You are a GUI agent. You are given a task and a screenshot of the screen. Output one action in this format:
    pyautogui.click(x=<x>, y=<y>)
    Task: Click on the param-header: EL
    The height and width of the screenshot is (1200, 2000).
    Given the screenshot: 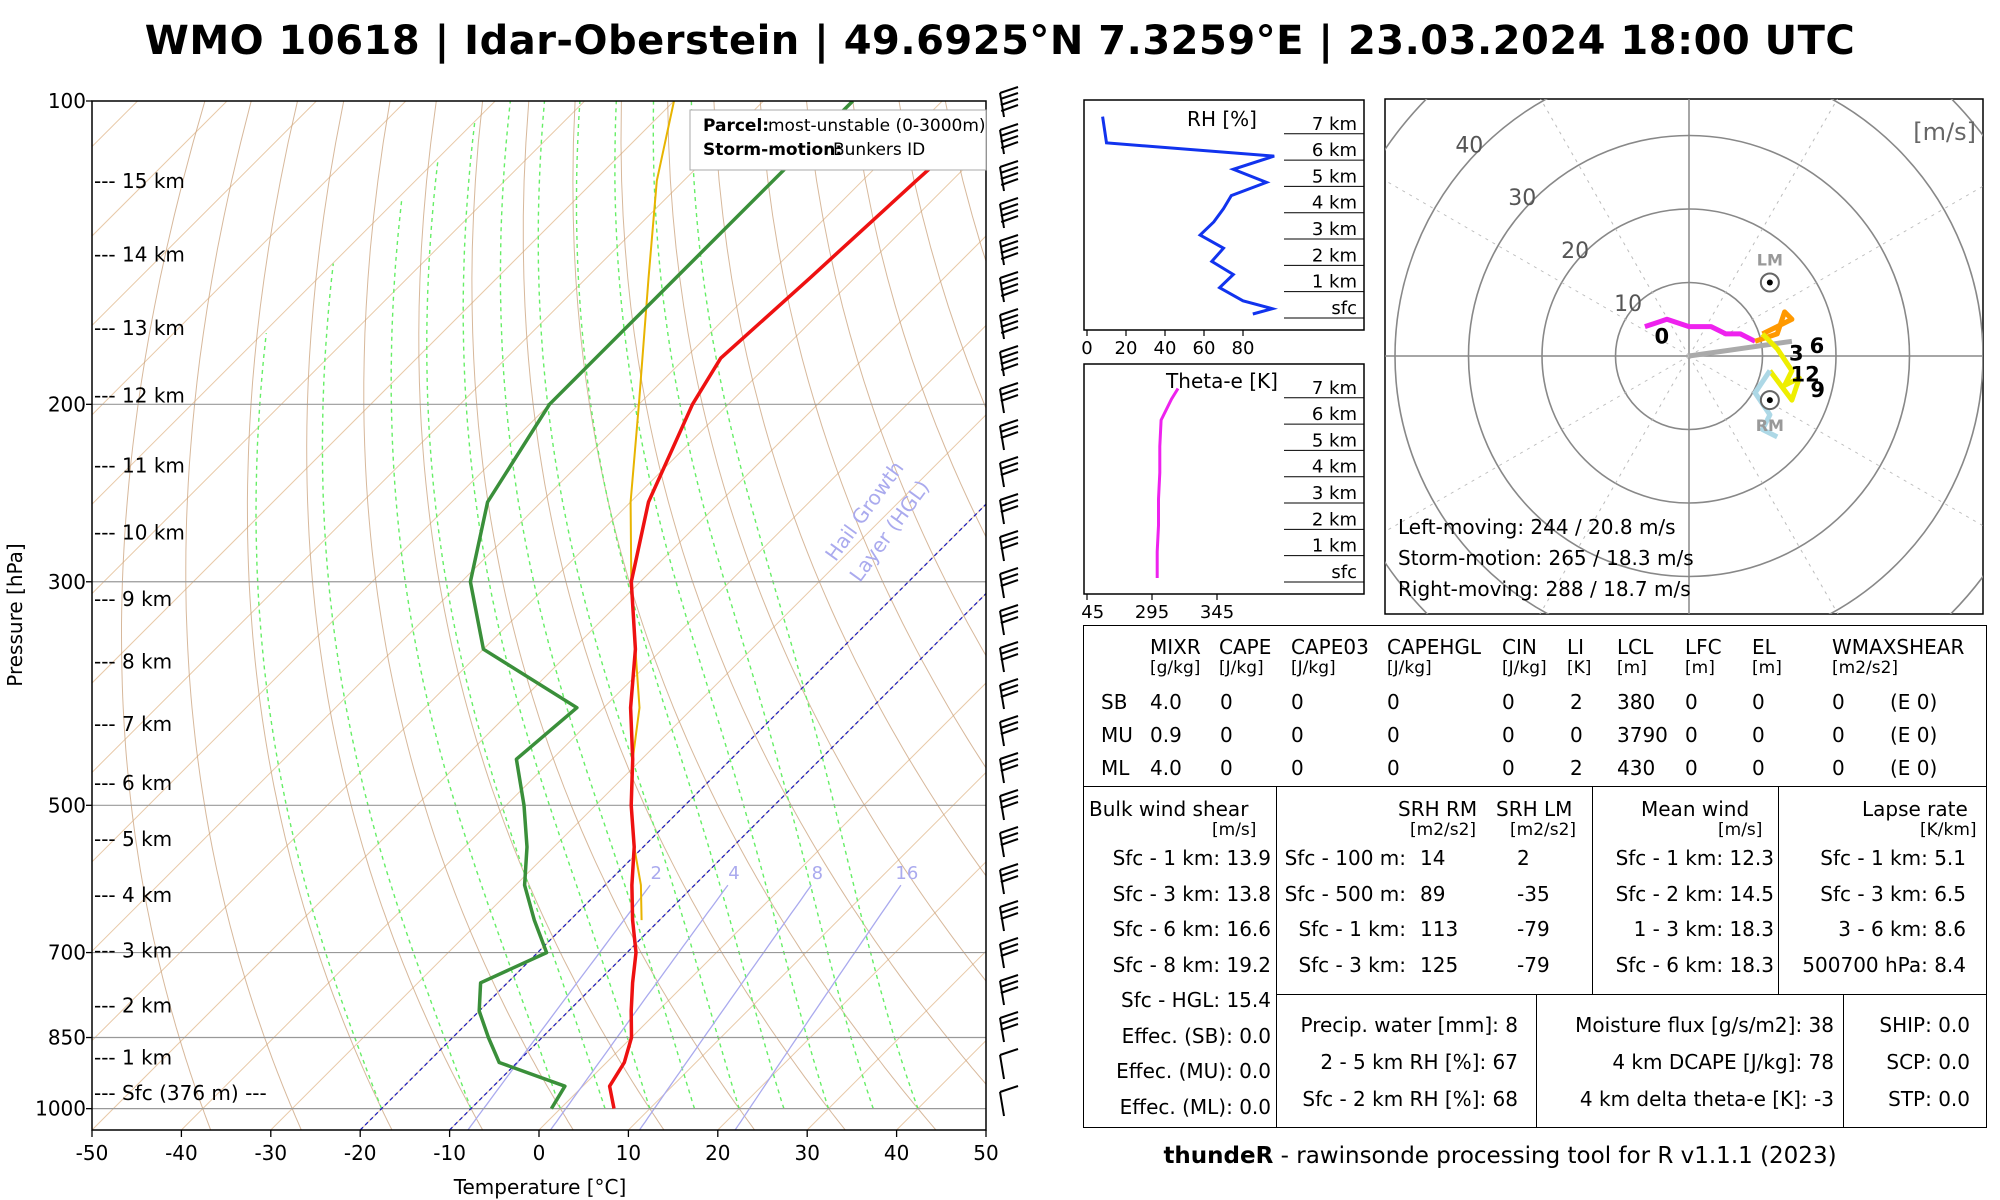 What is the action you would take?
    pyautogui.click(x=1764, y=647)
    